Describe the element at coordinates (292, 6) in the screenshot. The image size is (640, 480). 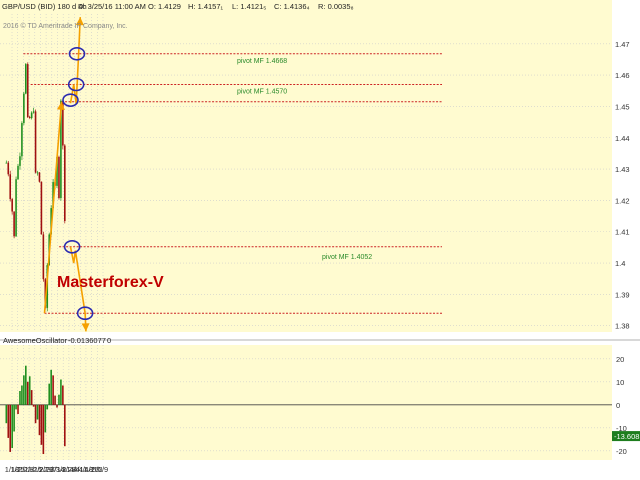
I see `close-label: C: 1.4136₄` at that location.